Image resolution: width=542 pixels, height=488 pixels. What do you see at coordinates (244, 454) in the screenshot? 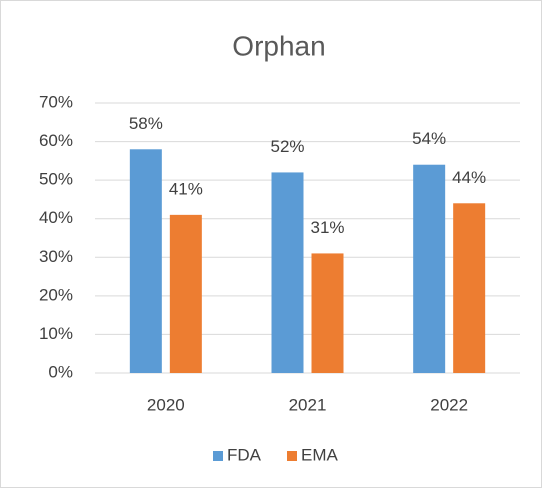
I see `legend-label: FDA` at bounding box center [244, 454].